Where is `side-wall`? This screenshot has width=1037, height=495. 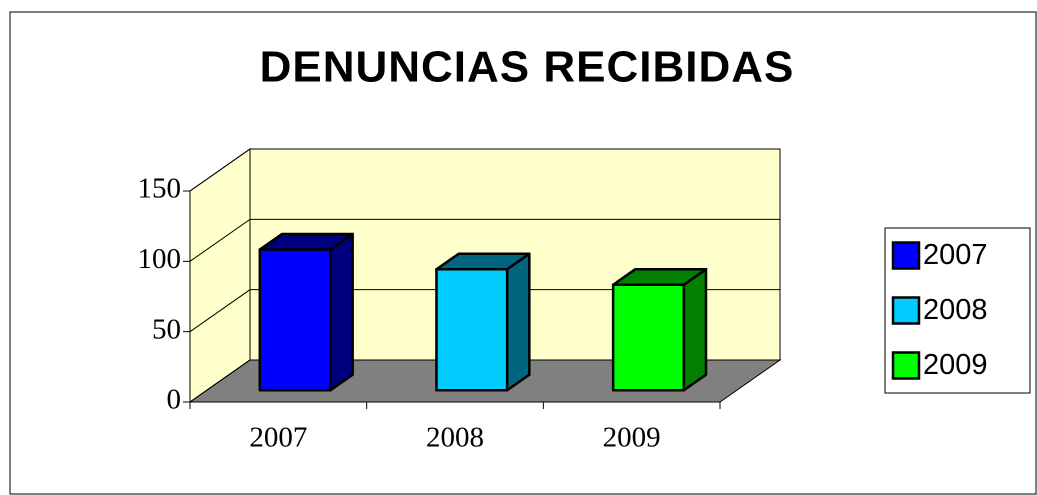 side-wall is located at coordinates (220, 275).